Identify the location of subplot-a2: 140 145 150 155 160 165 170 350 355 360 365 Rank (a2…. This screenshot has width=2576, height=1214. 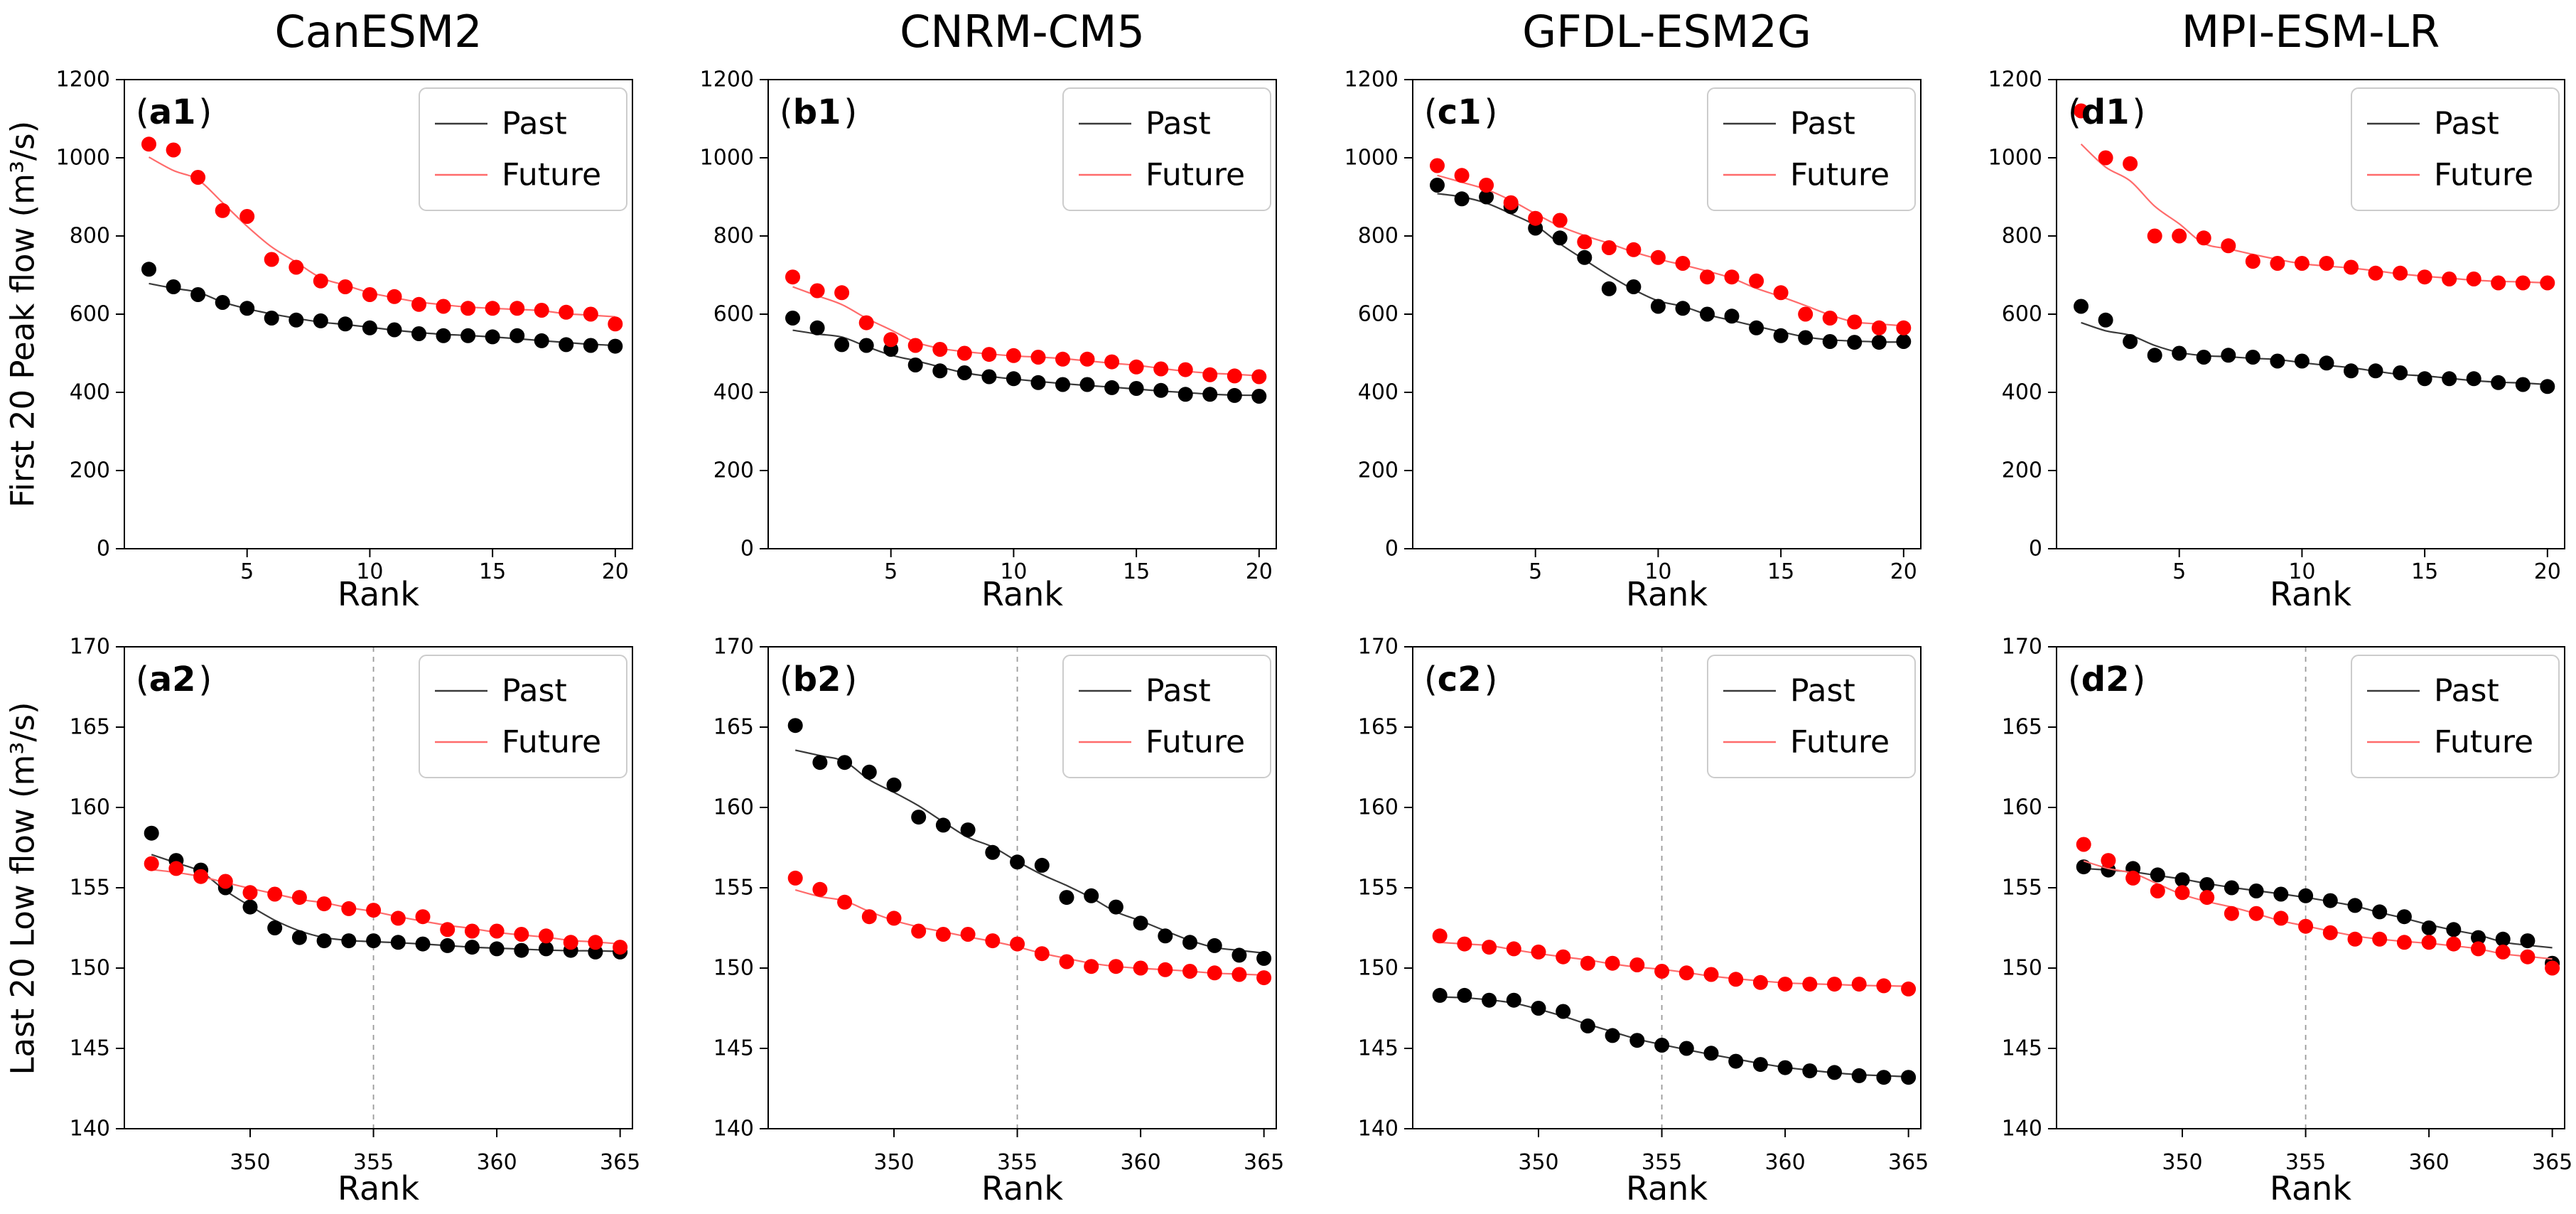
(356, 921).